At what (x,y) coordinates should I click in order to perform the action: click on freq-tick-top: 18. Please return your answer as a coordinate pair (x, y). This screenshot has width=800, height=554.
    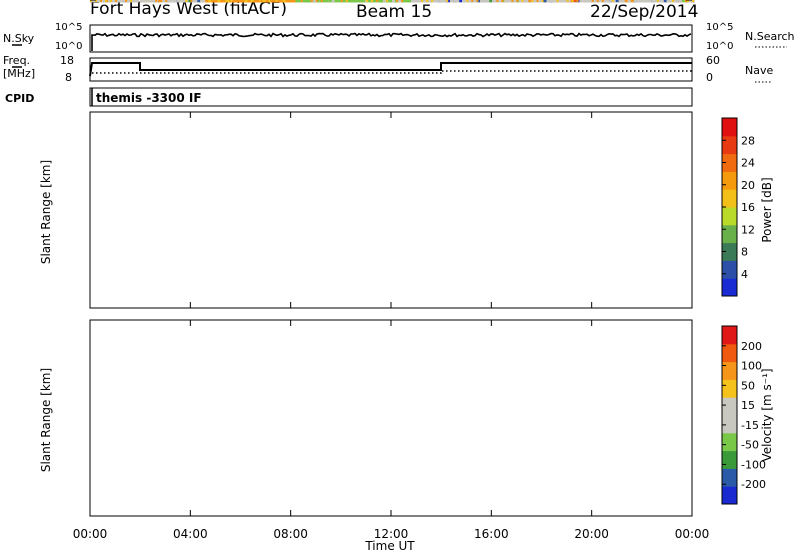
    Looking at the image, I should click on (67, 60).